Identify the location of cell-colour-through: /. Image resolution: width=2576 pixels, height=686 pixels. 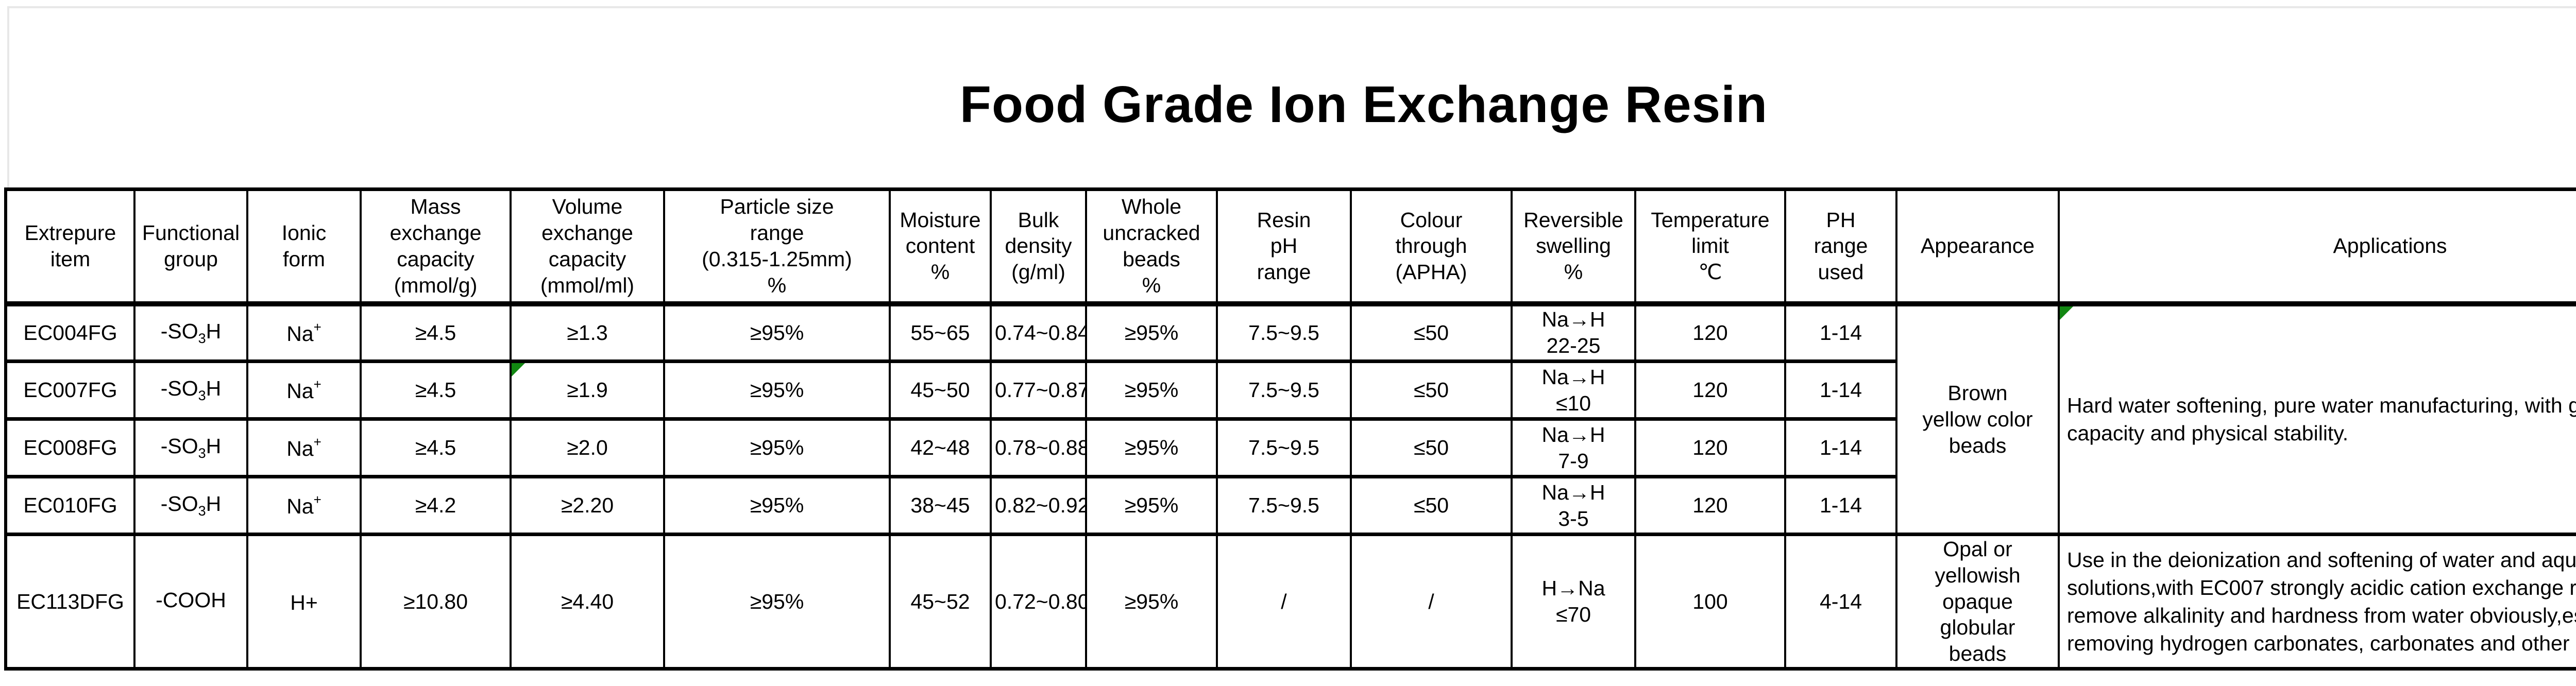
(1432, 601).